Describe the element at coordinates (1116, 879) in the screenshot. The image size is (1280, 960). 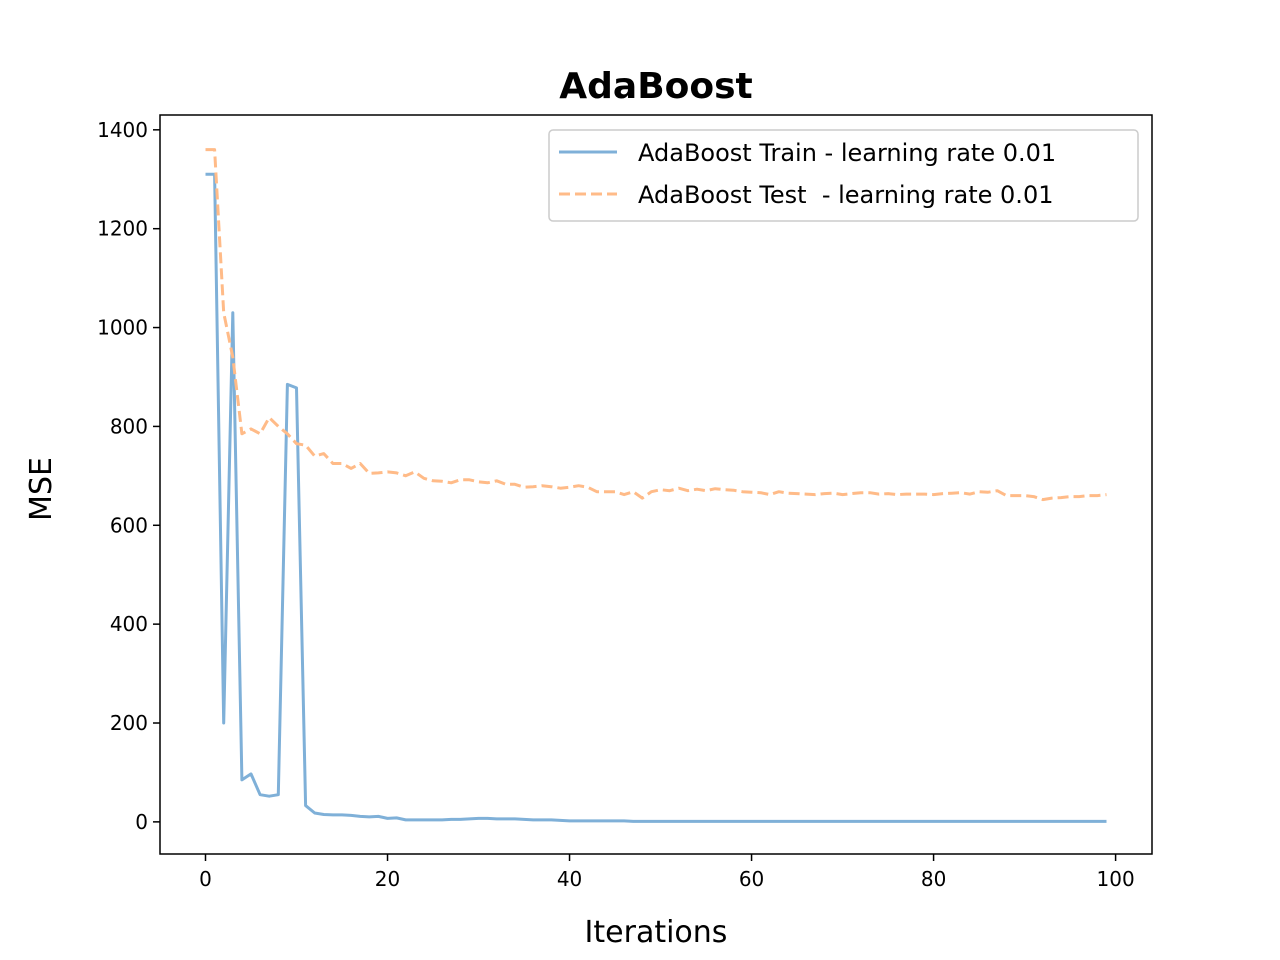
I see `x-tick-label: 100` at that location.